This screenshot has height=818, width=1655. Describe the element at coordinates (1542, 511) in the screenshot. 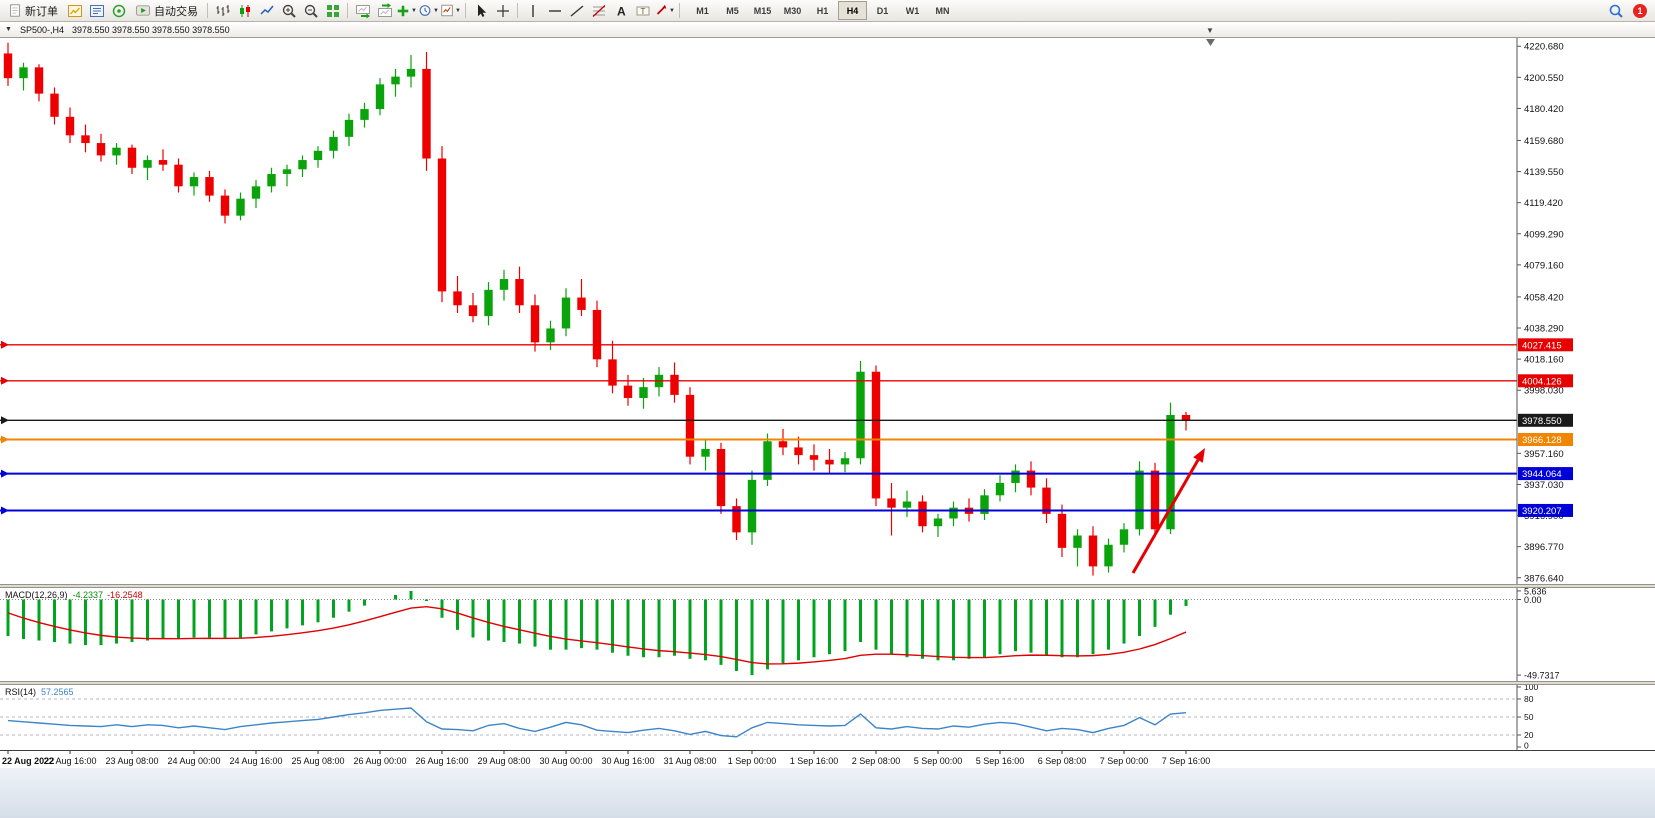

I see `svg-text: 3920.207` at that location.